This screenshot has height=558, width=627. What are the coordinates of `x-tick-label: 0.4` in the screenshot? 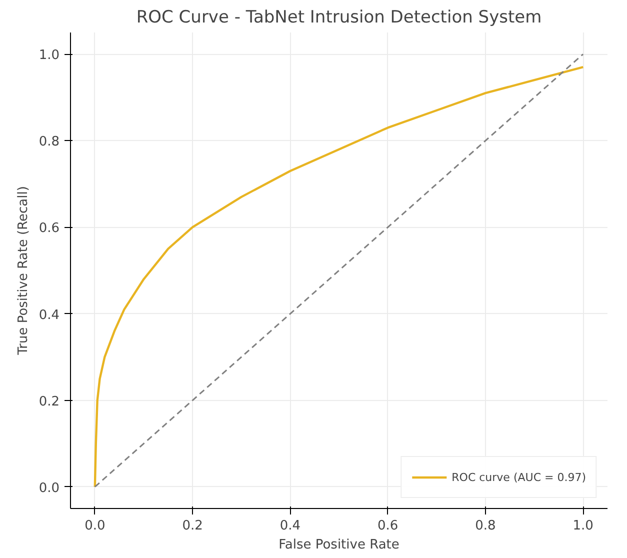 It's located at (290, 526).